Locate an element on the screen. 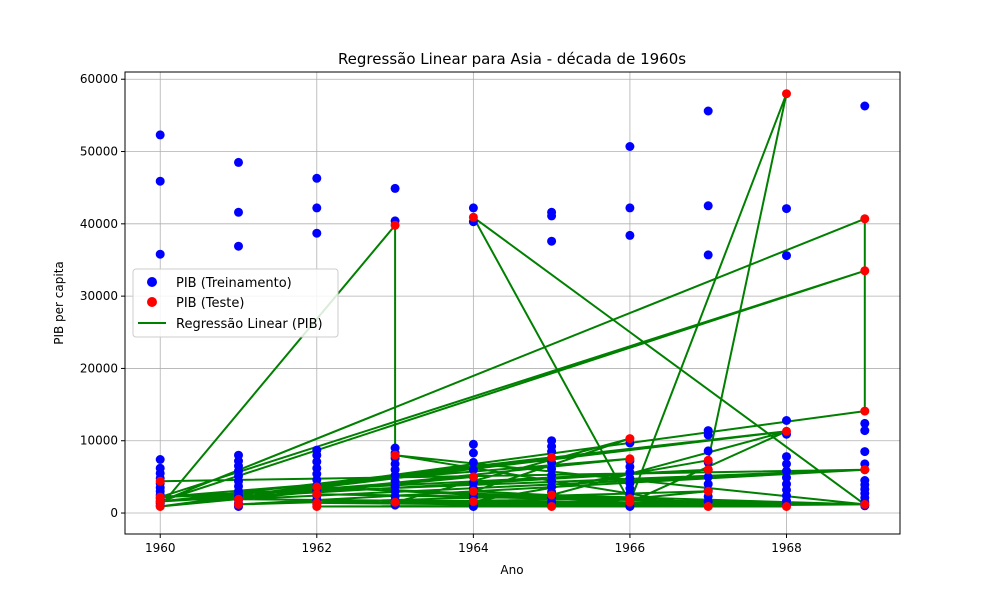 This screenshot has width=1000, height=600. legend-box is located at coordinates (235, 303).